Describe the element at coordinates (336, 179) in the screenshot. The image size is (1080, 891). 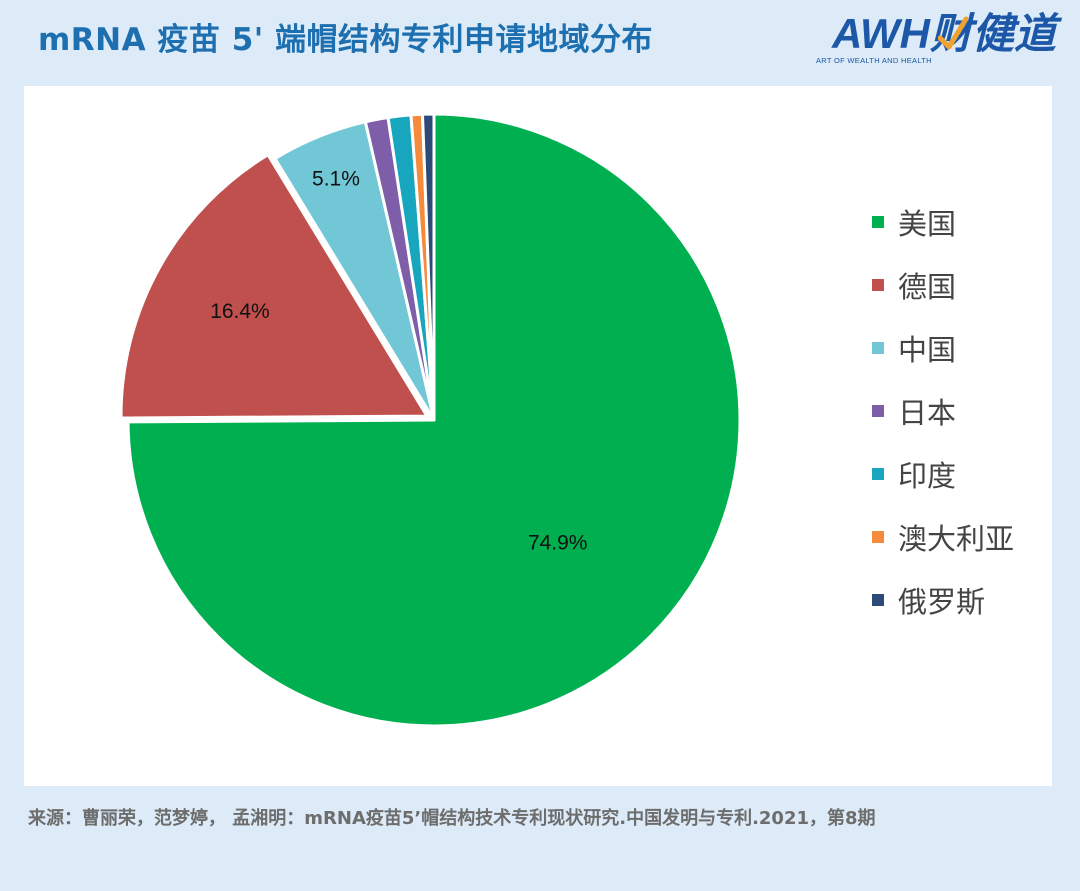
I see `data-label-3: 5.1%` at that location.